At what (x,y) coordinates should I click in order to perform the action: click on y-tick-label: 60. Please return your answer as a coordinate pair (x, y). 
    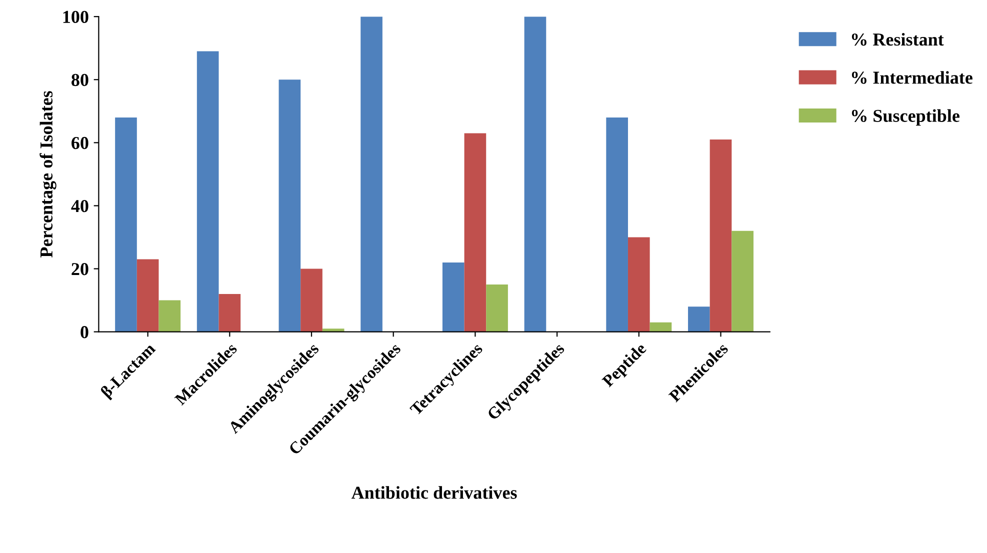
    Looking at the image, I should click on (80, 143).